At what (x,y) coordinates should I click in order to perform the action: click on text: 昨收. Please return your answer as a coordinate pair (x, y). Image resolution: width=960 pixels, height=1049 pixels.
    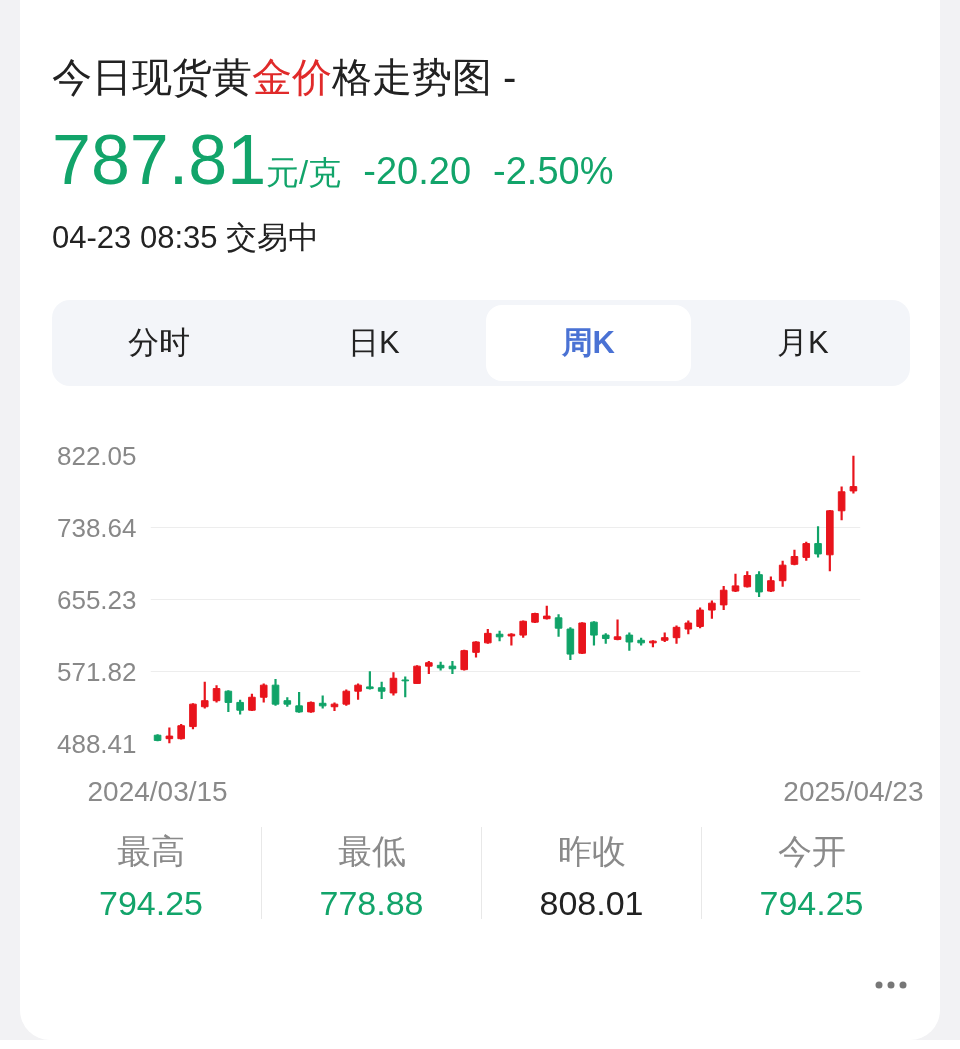
    Looking at the image, I should click on (591, 851).